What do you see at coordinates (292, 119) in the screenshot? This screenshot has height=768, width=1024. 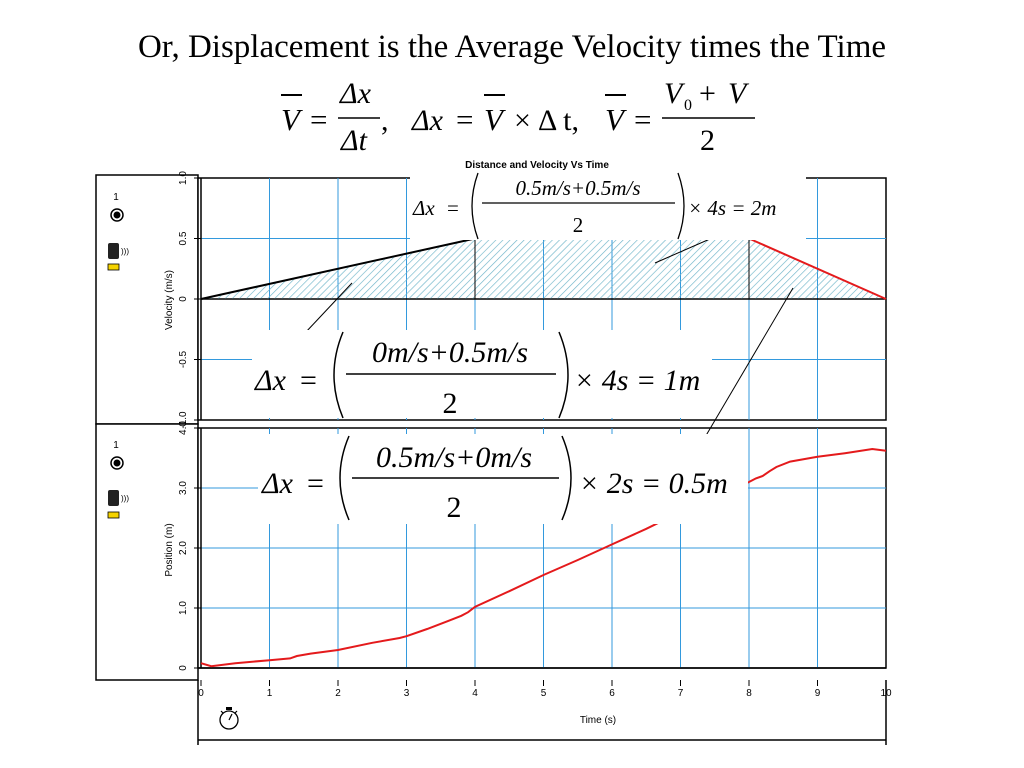 I see `eq-vbar-1: V` at bounding box center [292, 119].